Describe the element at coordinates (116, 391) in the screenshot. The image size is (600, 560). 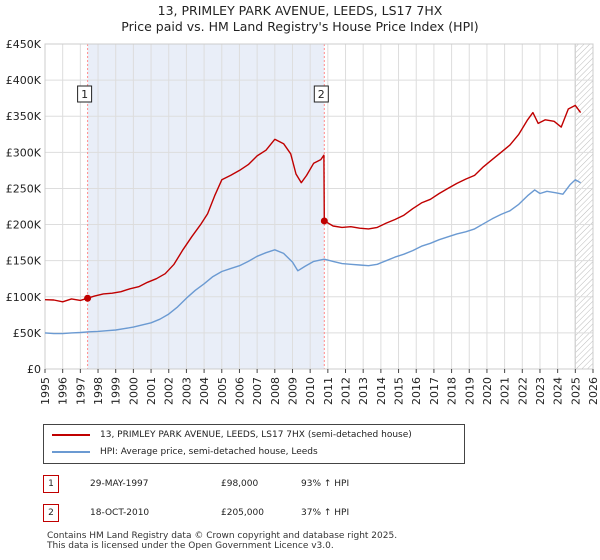
I see `x-tick-label: 1999` at that location.